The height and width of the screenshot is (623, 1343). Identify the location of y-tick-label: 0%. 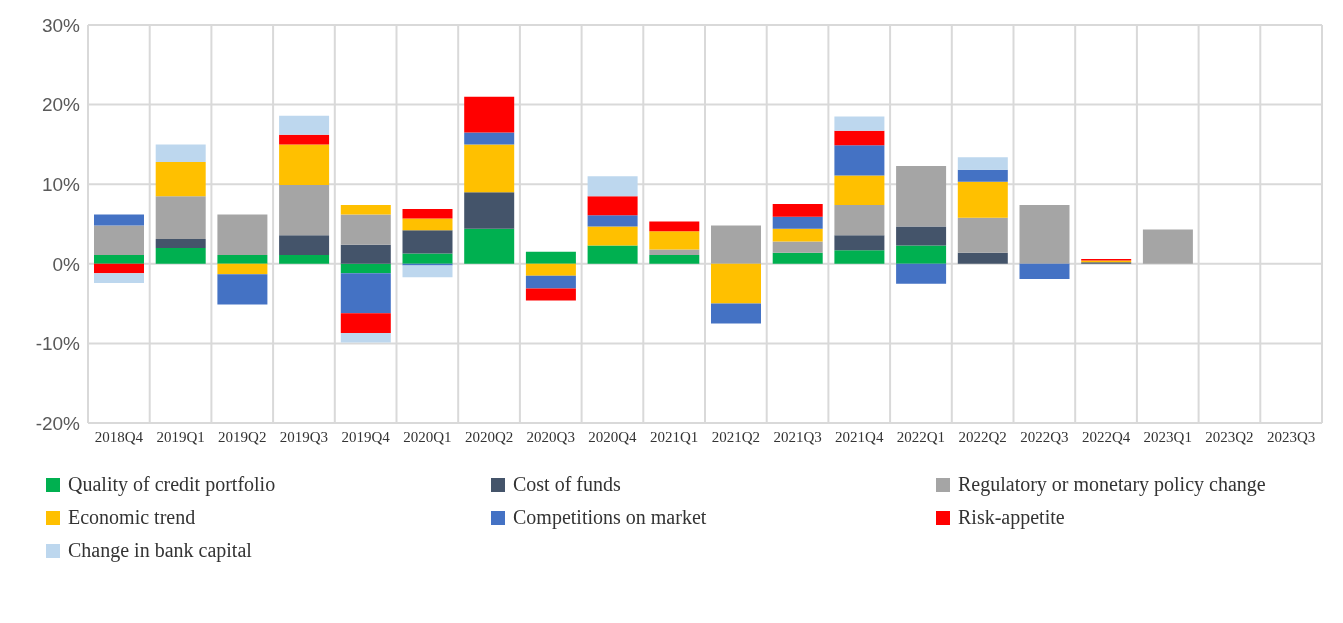
(66, 264).